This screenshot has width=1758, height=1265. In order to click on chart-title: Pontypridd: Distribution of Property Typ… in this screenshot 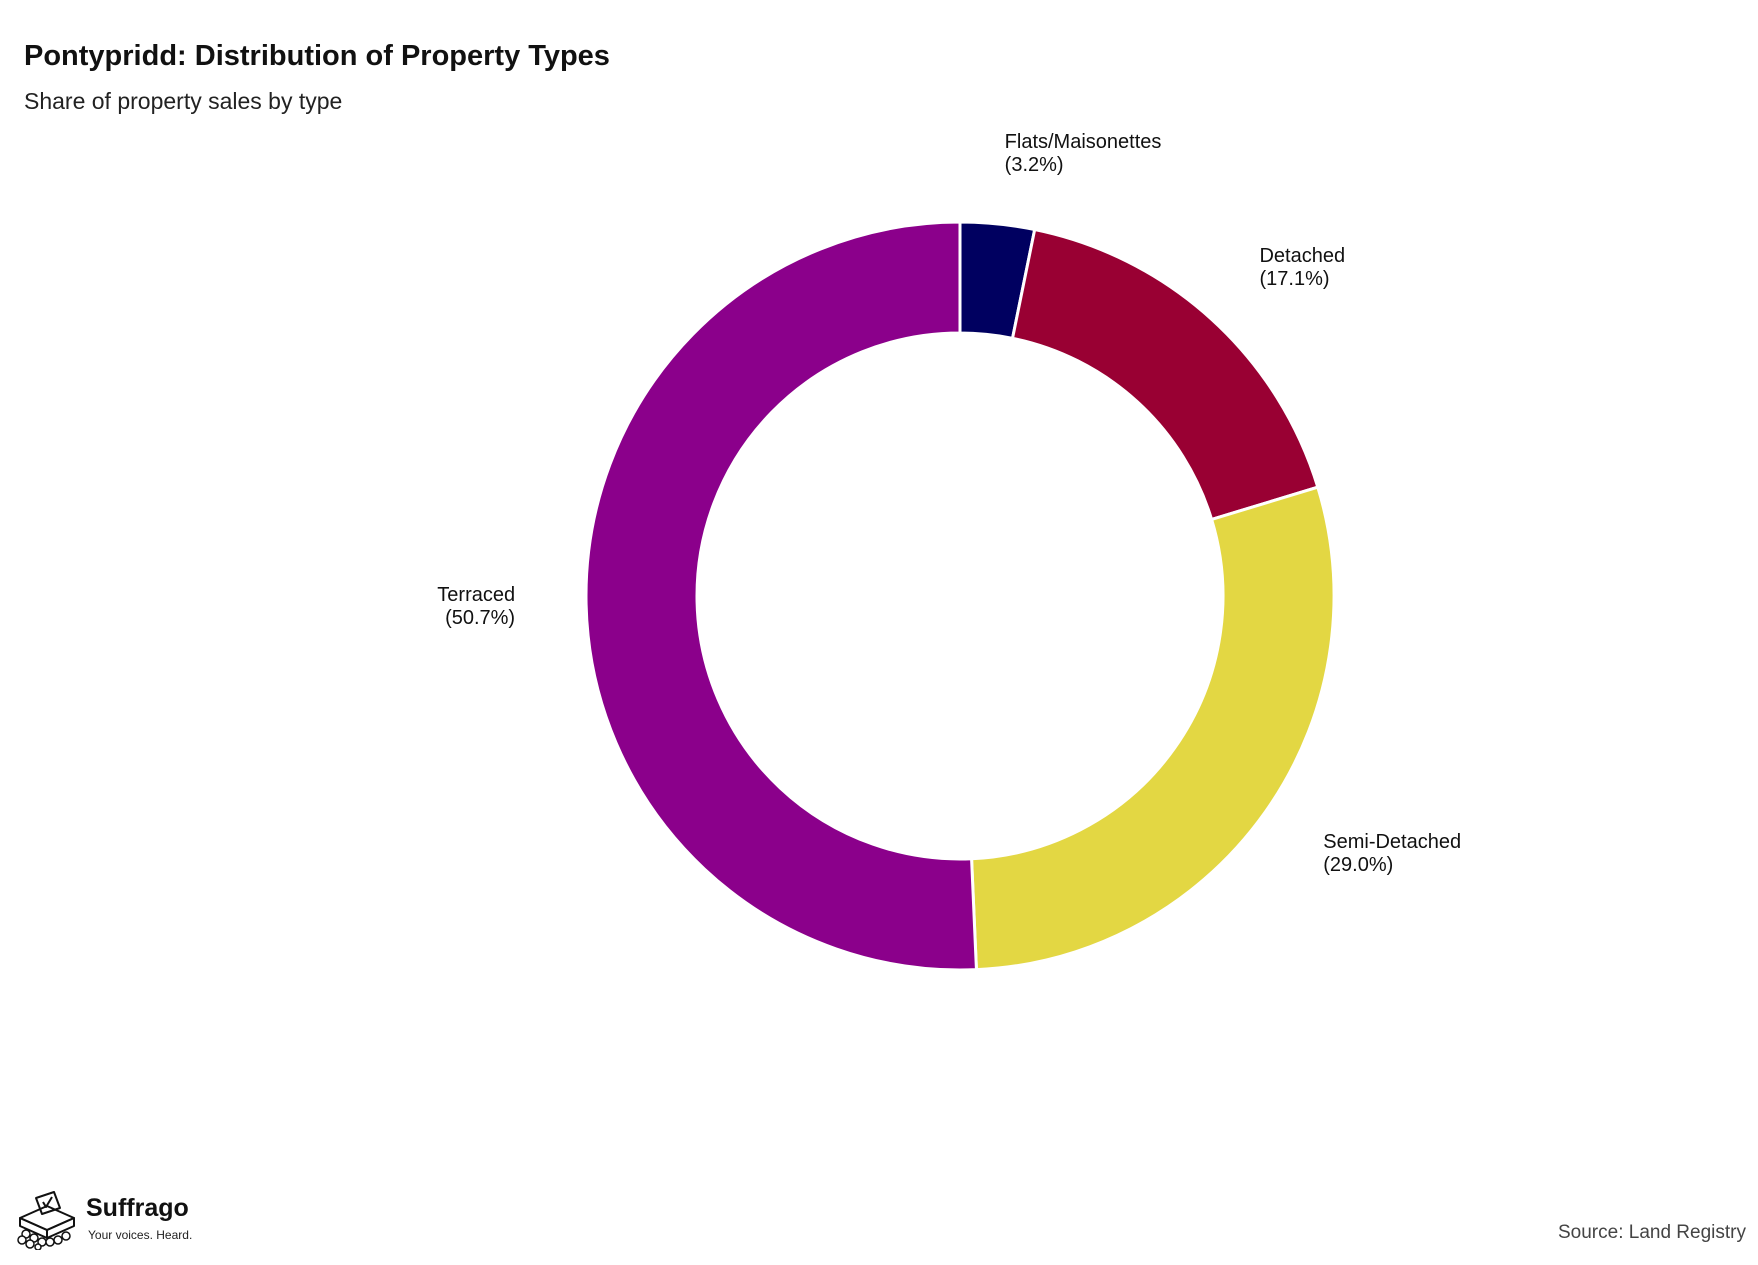, I will do `click(317, 56)`.